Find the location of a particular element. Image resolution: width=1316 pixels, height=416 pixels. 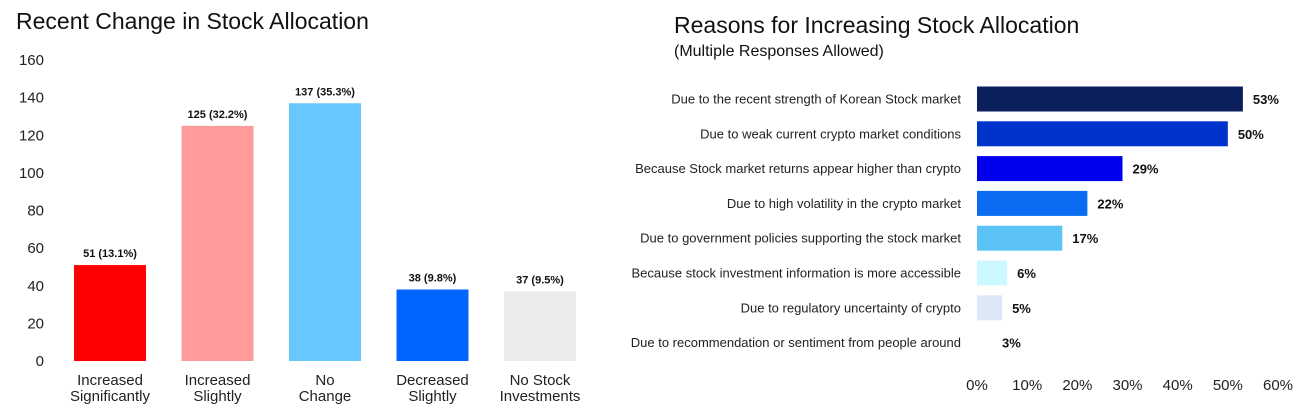

bar-data-label: 53% is located at coordinates (1266, 99).